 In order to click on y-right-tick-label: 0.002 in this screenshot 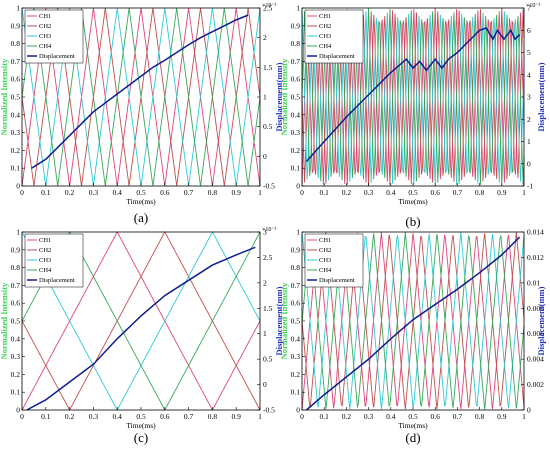, I will do `click(535, 384)`.